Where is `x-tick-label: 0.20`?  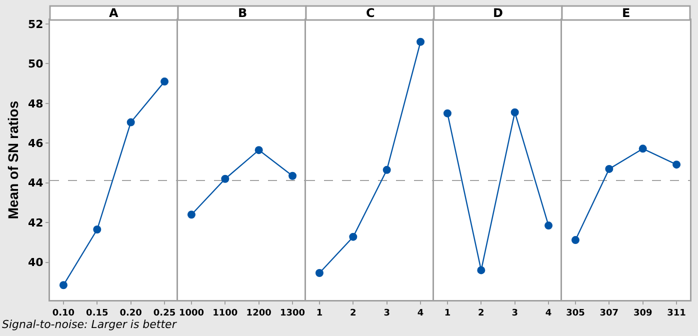
x-tick-label: 0.20 is located at coordinates (131, 313).